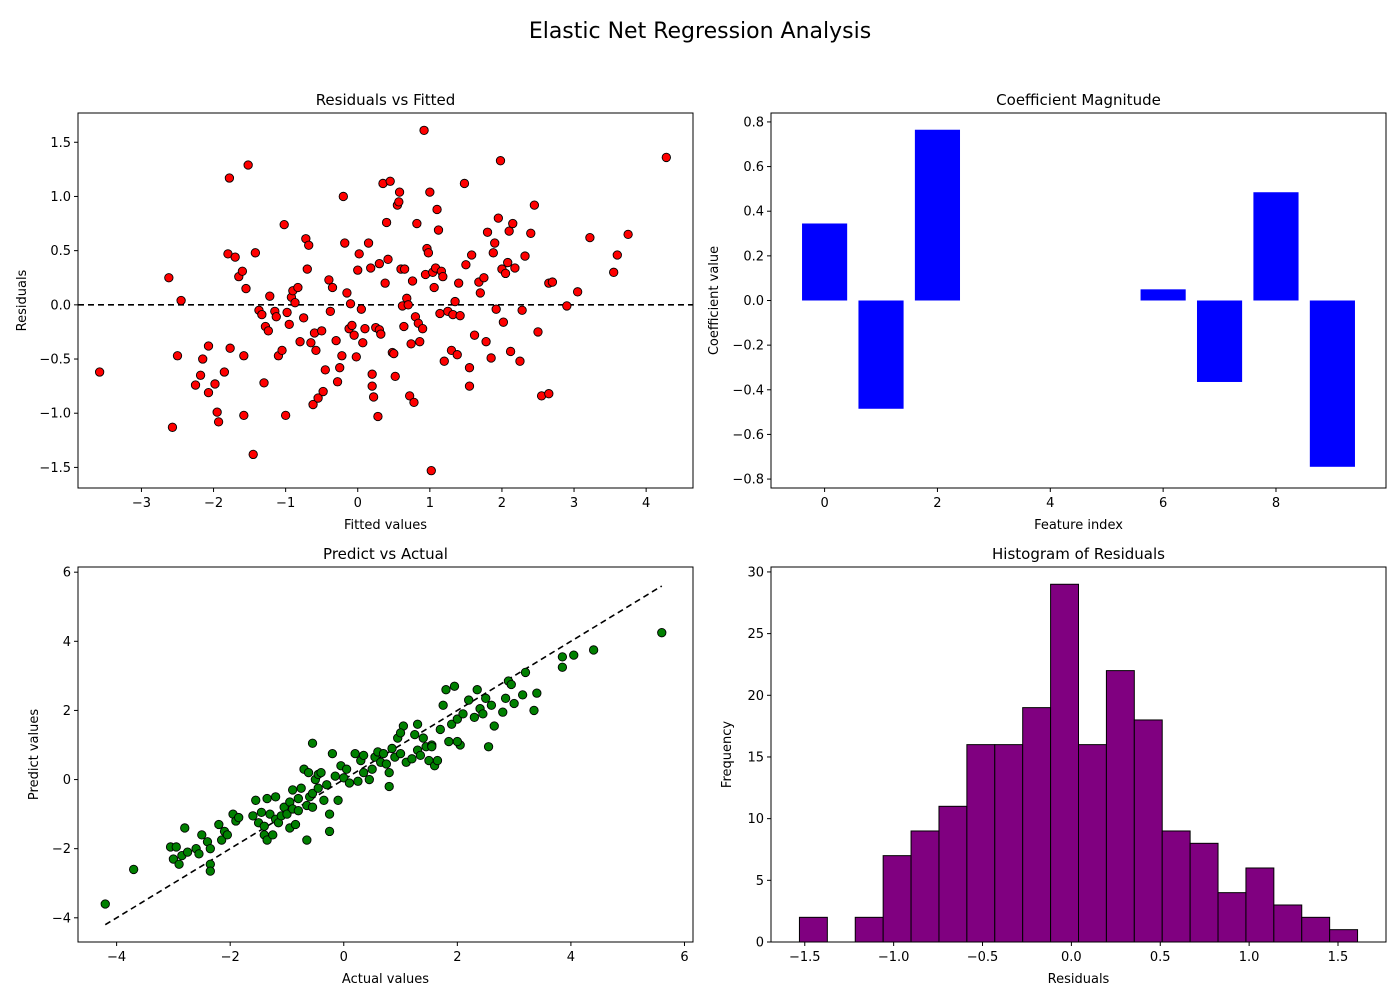 The height and width of the screenshot is (1000, 1400). Describe the element at coordinates (60, 305) in the screenshot. I see `residuals-ytick-label: 0.0` at that location.